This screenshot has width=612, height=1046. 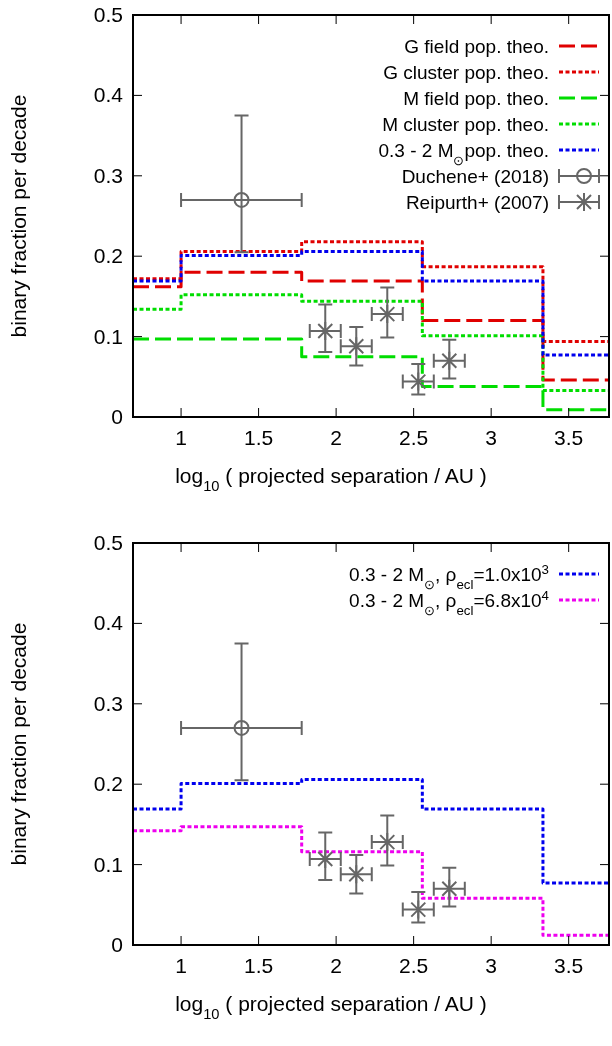 I want to click on legend-label: M cluster pop. theo., so click(x=465, y=124).